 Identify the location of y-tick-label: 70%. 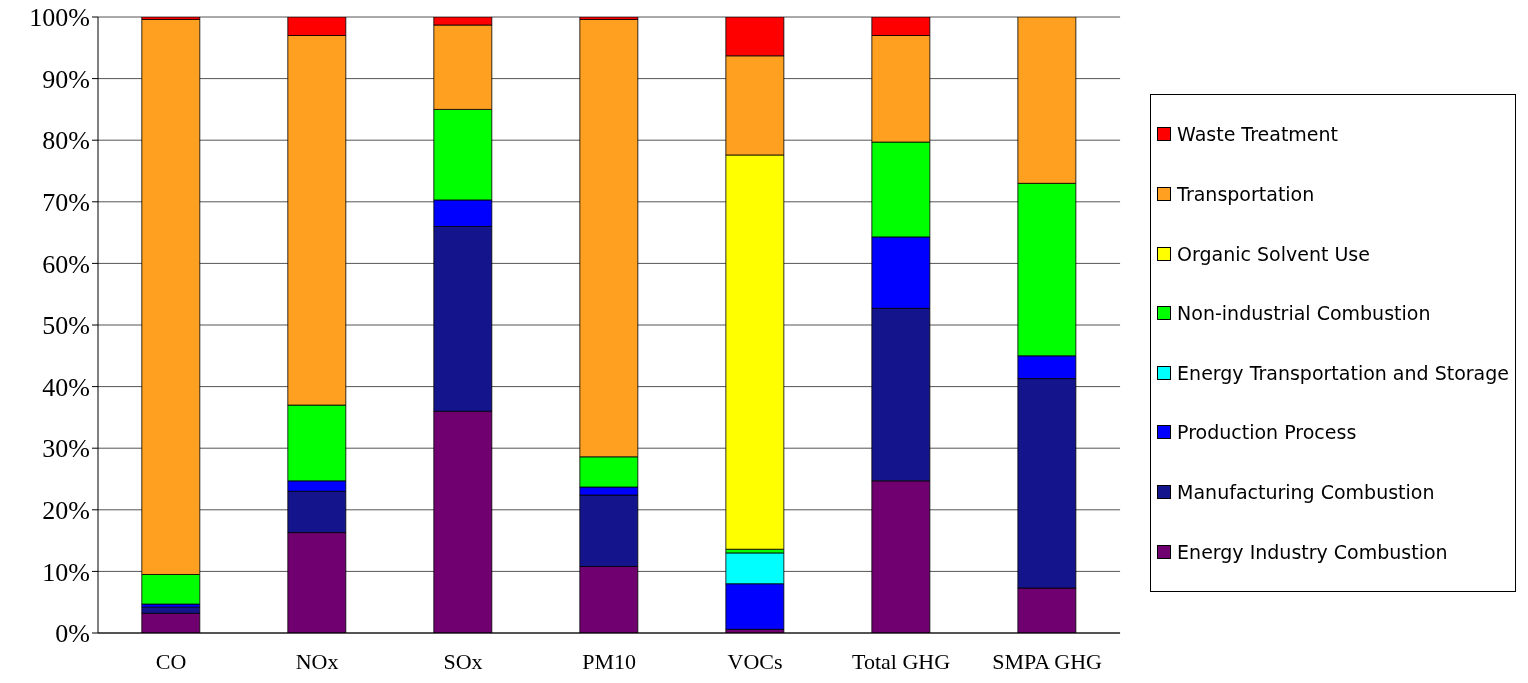
(66, 203).